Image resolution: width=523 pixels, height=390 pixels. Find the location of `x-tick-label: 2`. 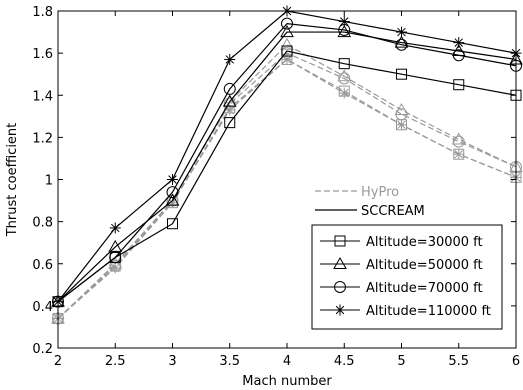

x-tick-label: 2 is located at coordinates (58, 361).